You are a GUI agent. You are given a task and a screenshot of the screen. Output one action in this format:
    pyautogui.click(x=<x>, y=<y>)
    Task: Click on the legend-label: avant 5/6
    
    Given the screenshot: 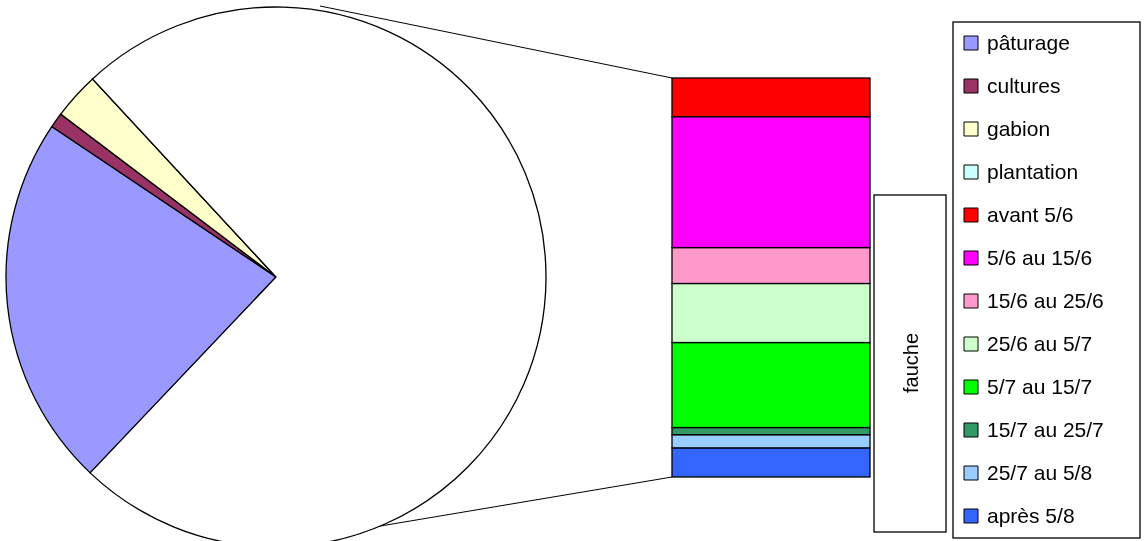 What is the action you would take?
    pyautogui.click(x=1030, y=214)
    